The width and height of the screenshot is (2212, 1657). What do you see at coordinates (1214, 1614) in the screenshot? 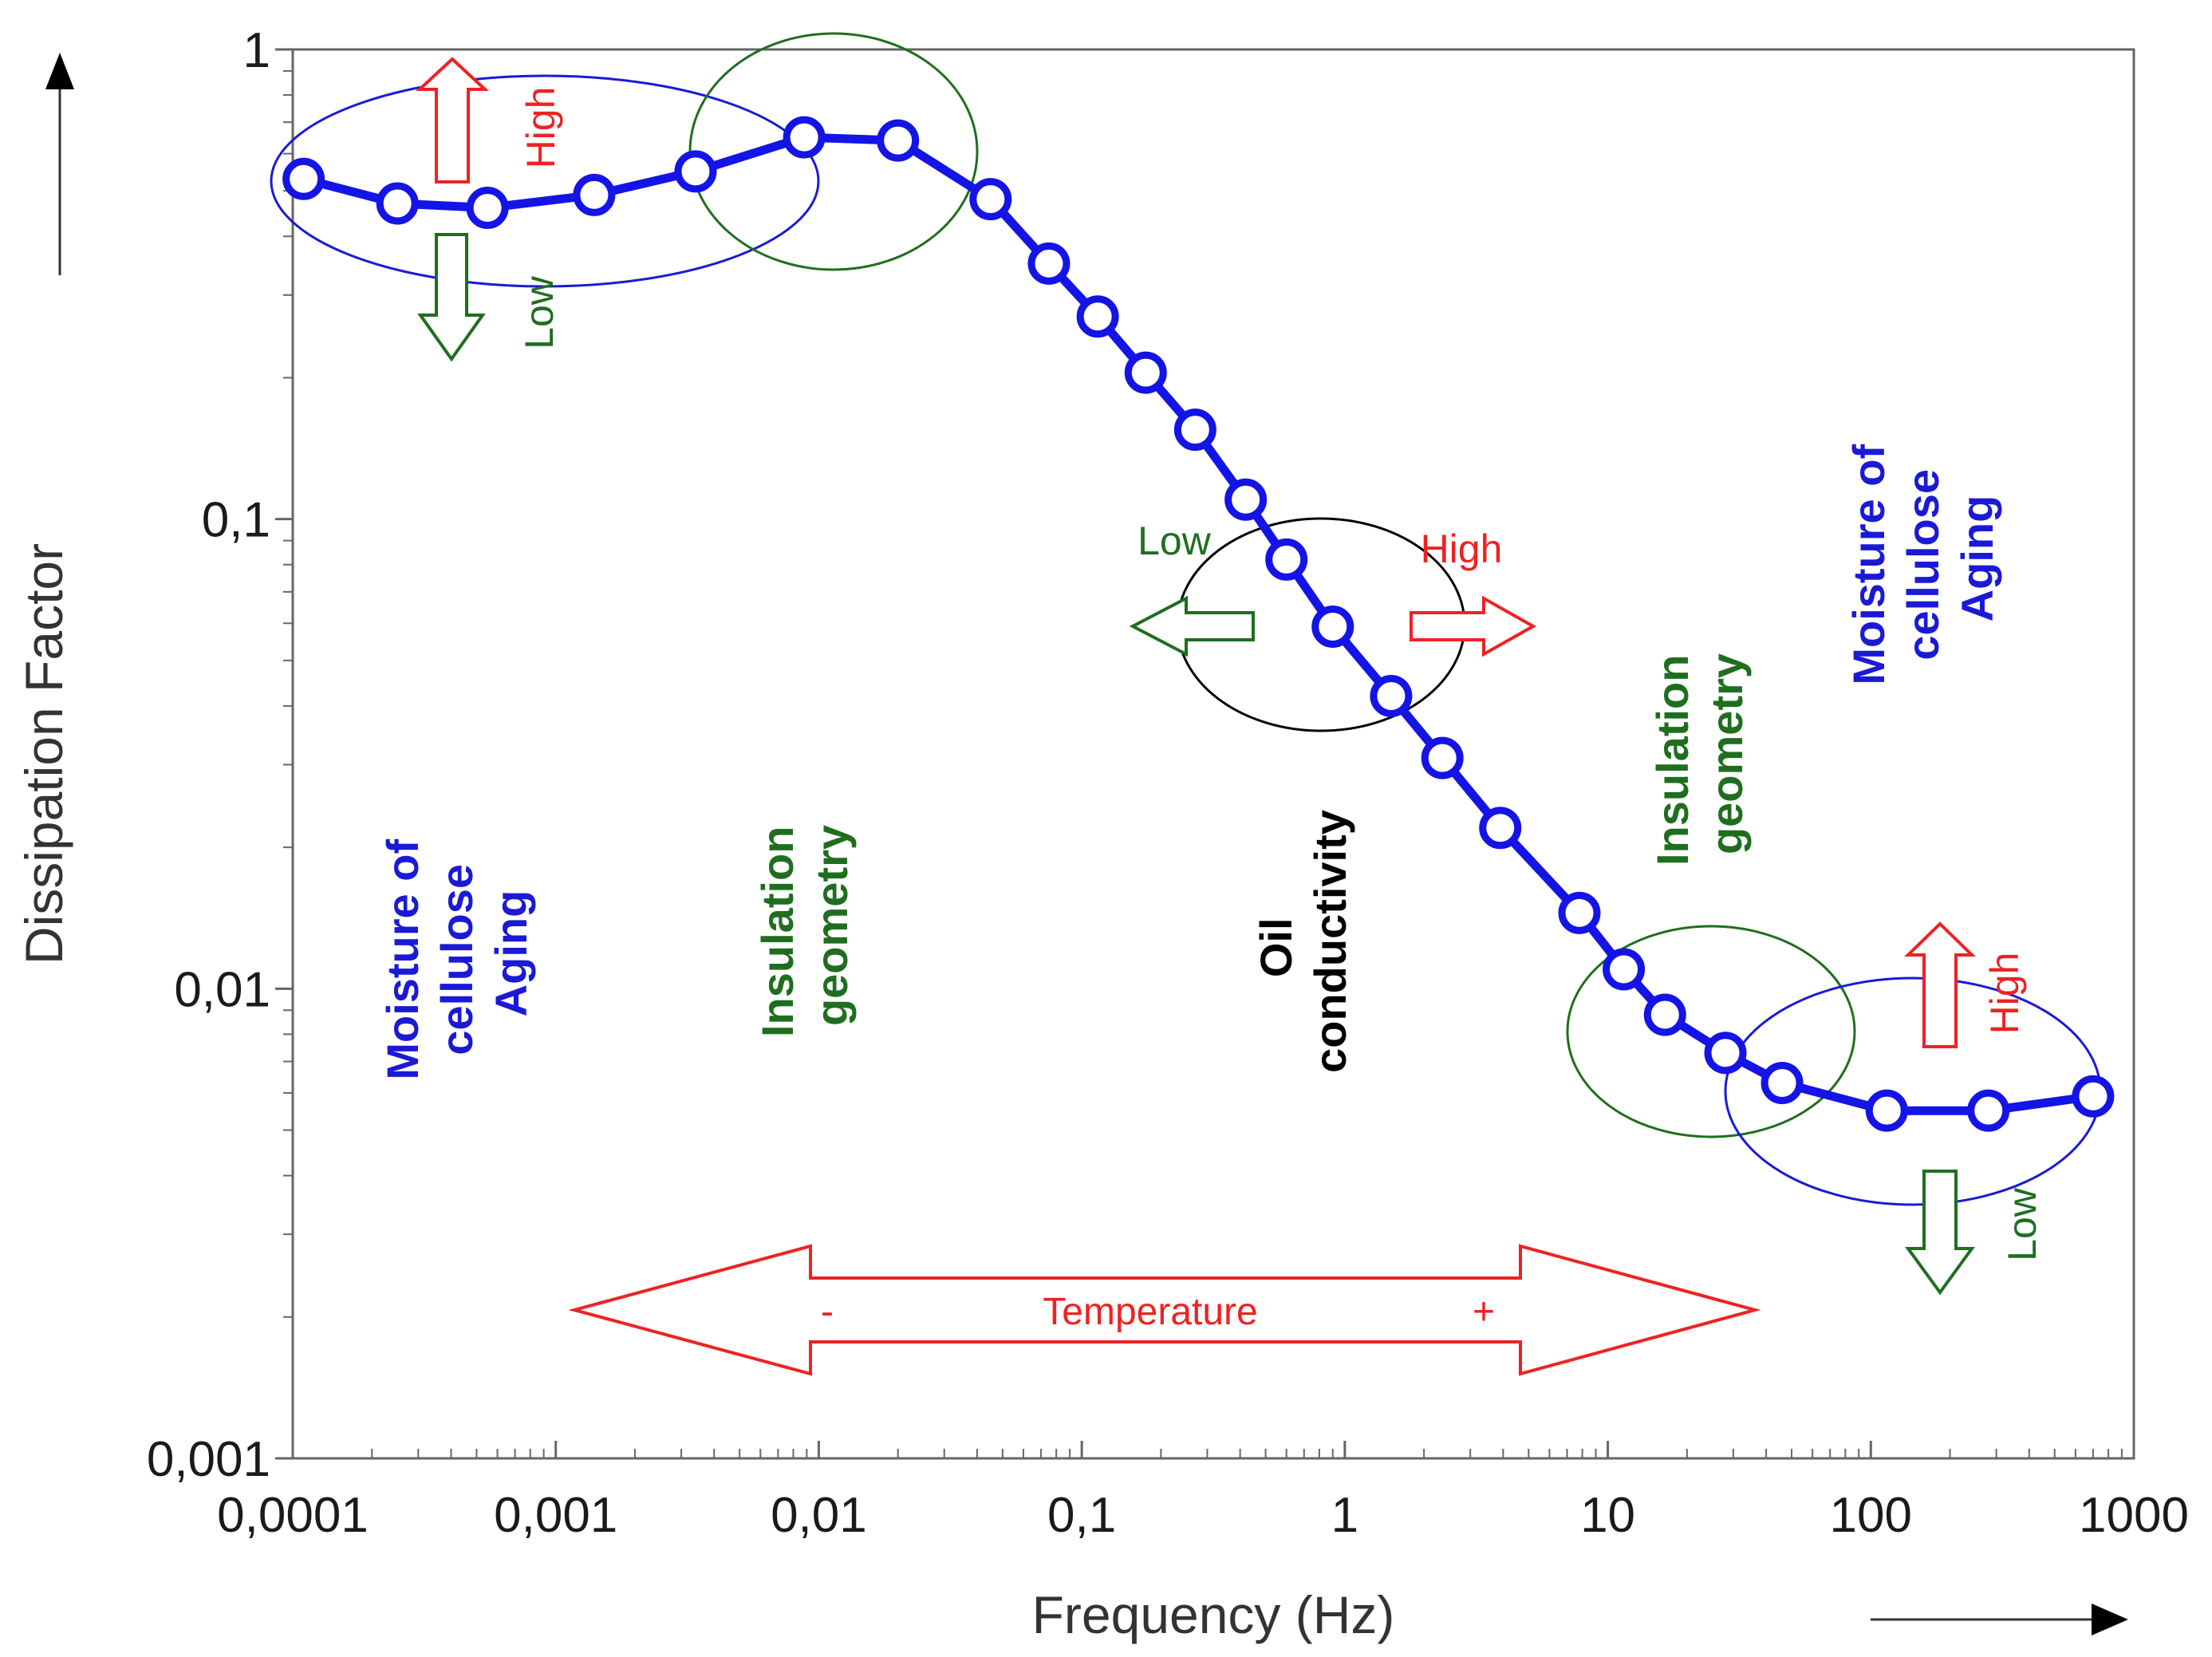
I see `x-axis-title: Frequency (Hz)` at bounding box center [1214, 1614].